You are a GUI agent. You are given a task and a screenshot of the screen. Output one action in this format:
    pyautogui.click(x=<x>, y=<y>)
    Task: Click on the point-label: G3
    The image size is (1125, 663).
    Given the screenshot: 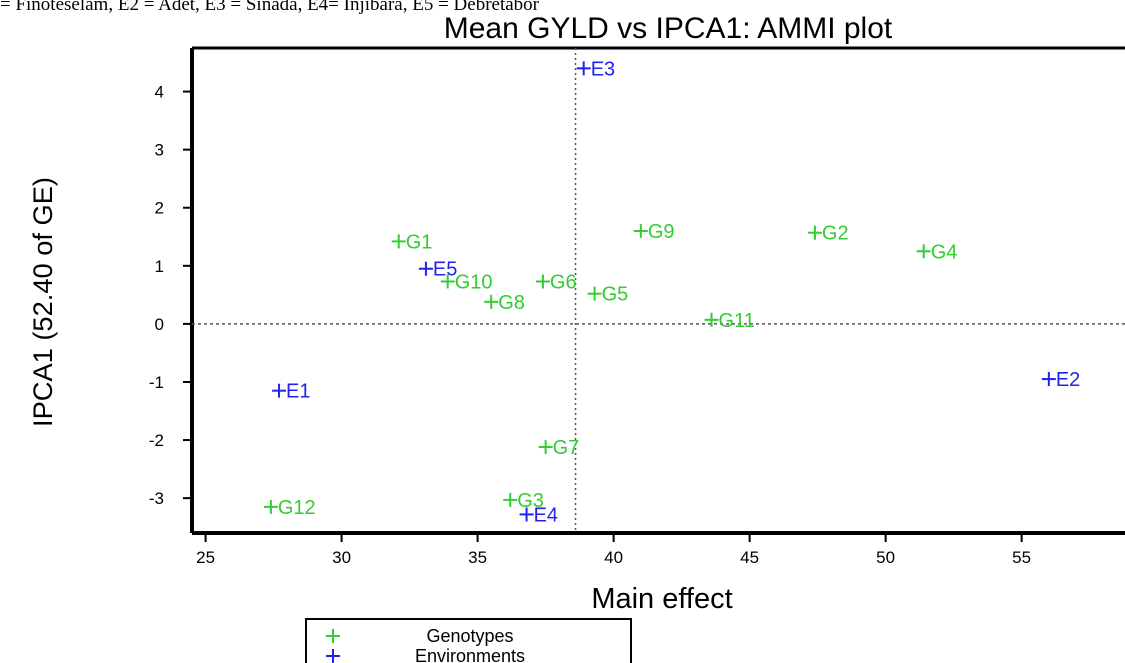 What is the action you would take?
    pyautogui.click(x=530, y=501)
    